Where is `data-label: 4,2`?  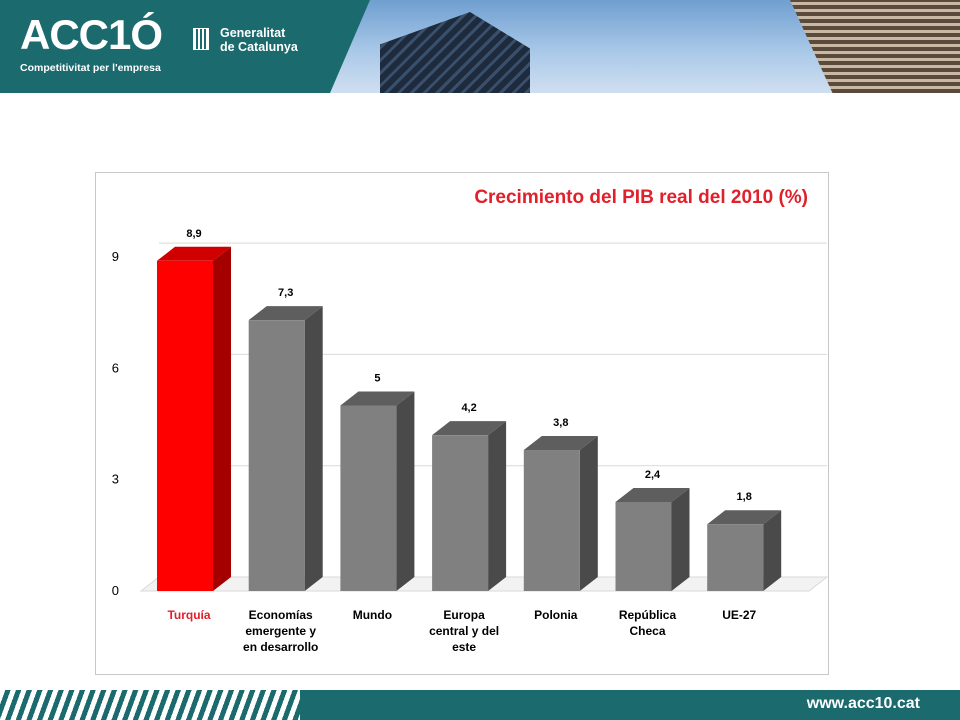
data-label: 4,2 is located at coordinates (468, 408).